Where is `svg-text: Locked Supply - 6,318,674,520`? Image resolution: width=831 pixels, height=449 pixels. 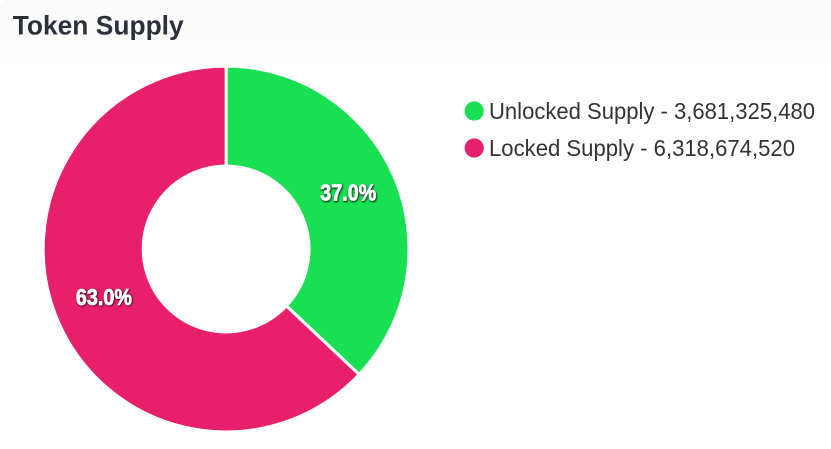 svg-text: Locked Supply - 6,318,674,520 is located at coordinates (642, 148).